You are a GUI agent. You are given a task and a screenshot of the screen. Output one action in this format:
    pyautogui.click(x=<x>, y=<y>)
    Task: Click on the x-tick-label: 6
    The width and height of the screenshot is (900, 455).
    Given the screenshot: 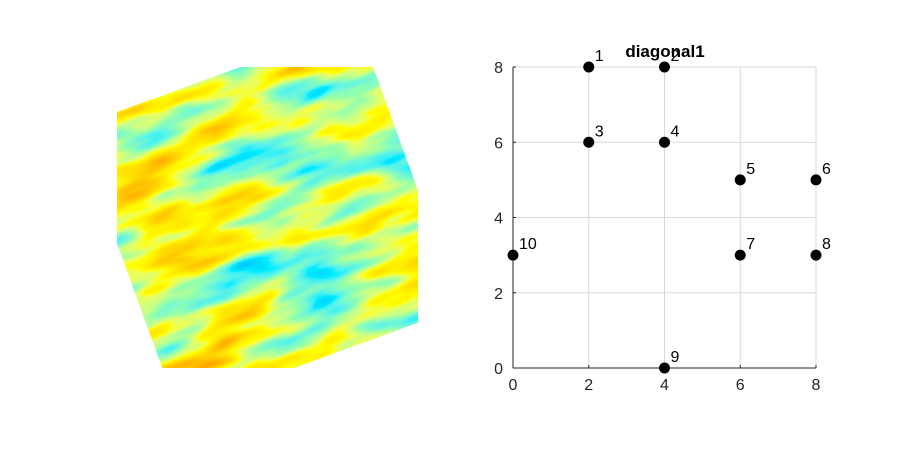 What is the action you would take?
    pyautogui.click(x=740, y=385)
    